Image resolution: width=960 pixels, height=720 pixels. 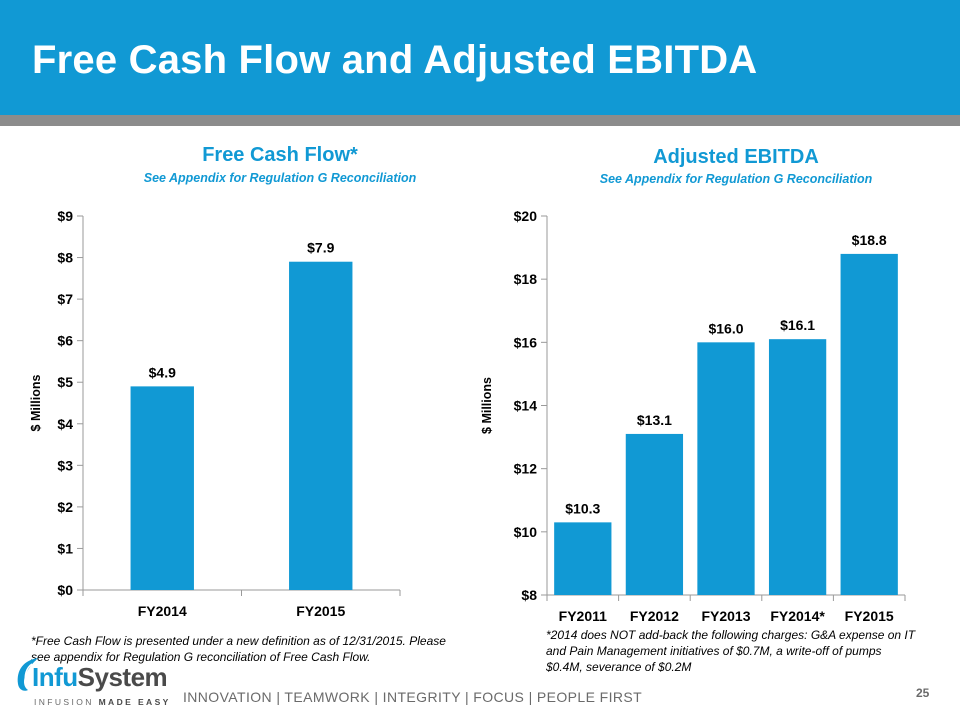 I want to click on ebitda-chart-title: Adjusted EBITDA, so click(x=736, y=157).